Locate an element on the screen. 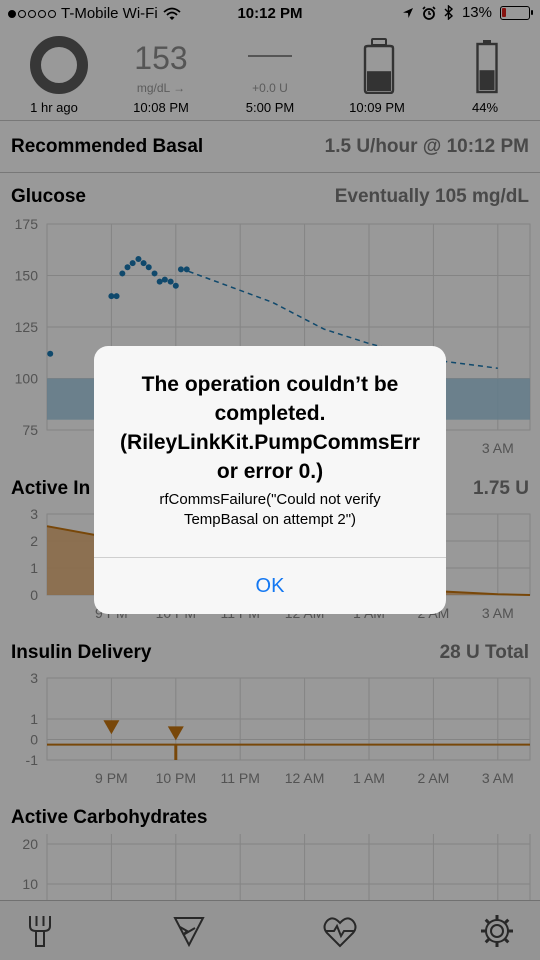 The width and height of the screenshot is (540, 960). reservoir-icon is located at coordinates (379, 66).